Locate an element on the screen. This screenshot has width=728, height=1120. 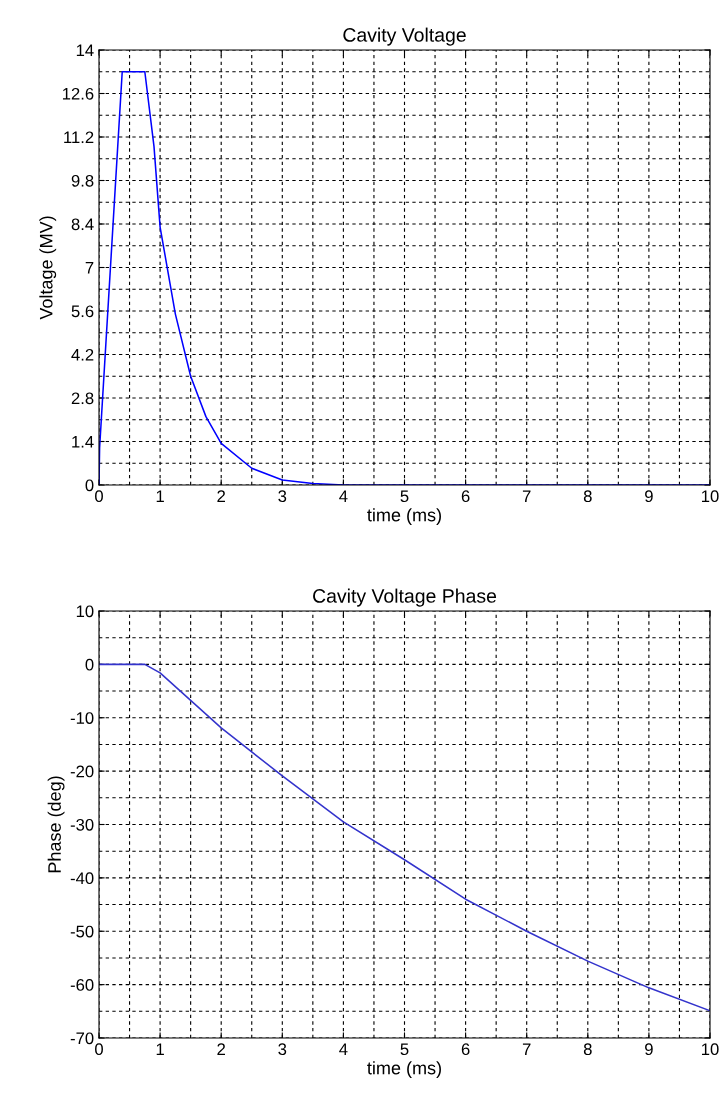
y-tick-label: 9.8 is located at coordinates (82, 180).